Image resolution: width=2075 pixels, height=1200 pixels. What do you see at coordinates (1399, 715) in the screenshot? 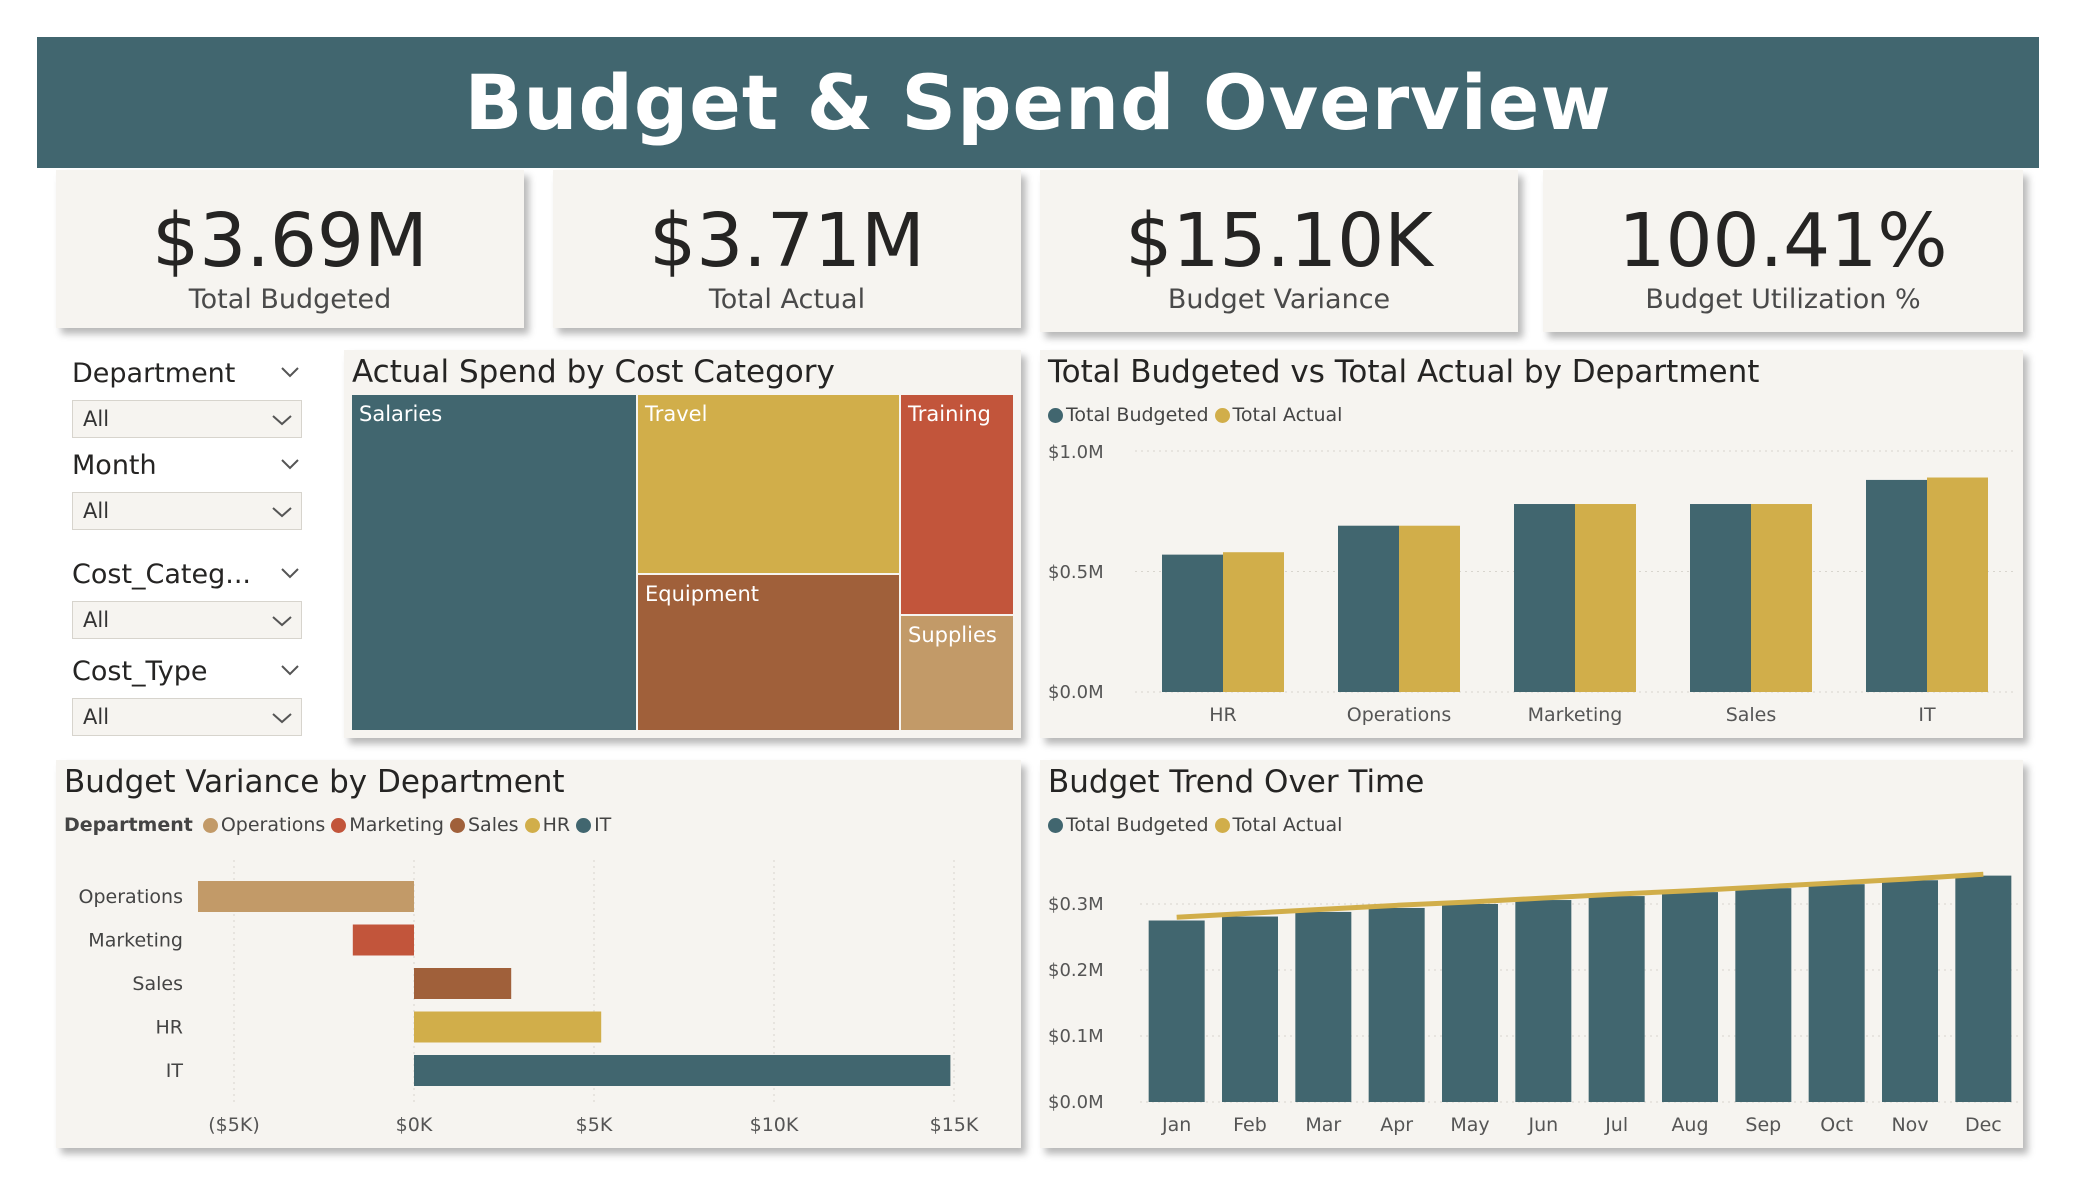
I see `x-tick-label: Operations` at bounding box center [1399, 715].